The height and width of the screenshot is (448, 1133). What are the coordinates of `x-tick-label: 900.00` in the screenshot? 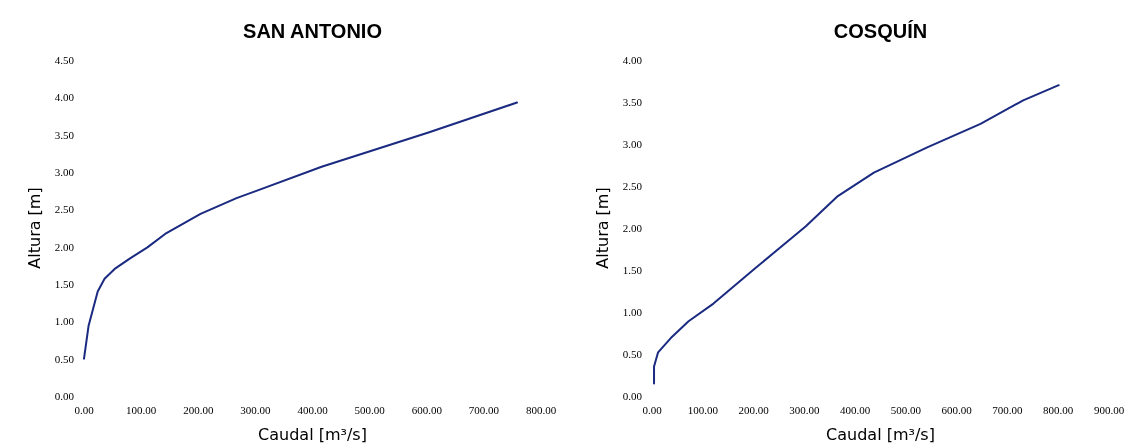 It's located at (1109, 410).